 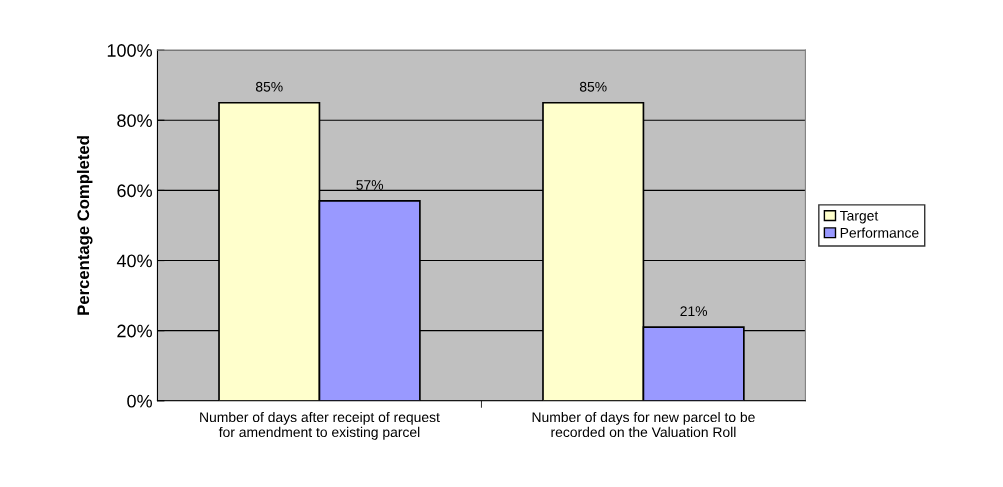 I want to click on y-tick-label: 80%, so click(x=134, y=121).